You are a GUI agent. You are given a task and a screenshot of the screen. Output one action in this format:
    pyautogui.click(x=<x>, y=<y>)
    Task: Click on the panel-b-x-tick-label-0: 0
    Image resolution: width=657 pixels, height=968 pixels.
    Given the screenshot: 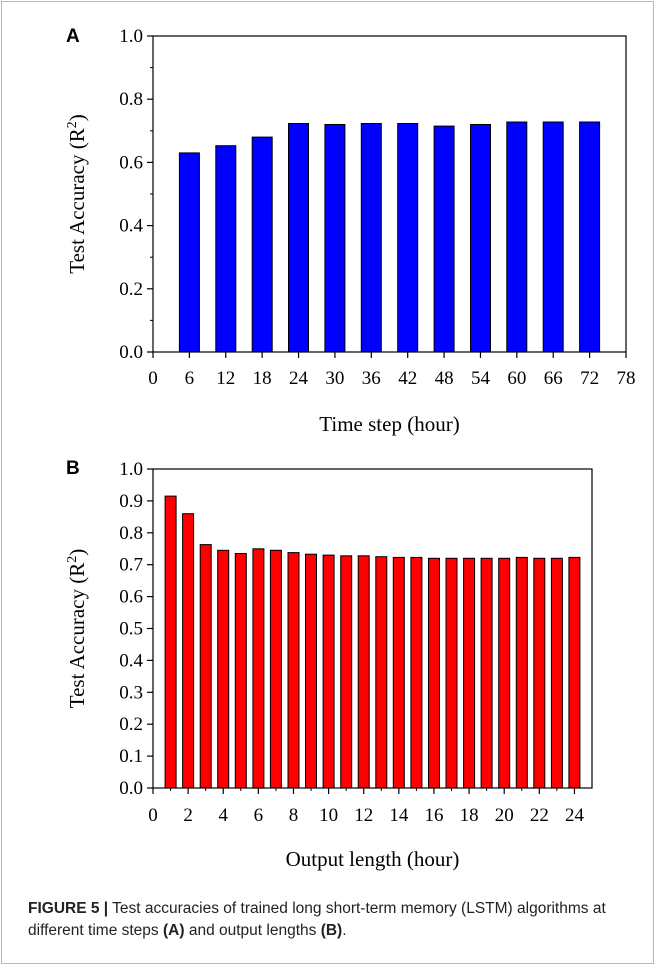 What is the action you would take?
    pyautogui.click(x=153, y=815)
    